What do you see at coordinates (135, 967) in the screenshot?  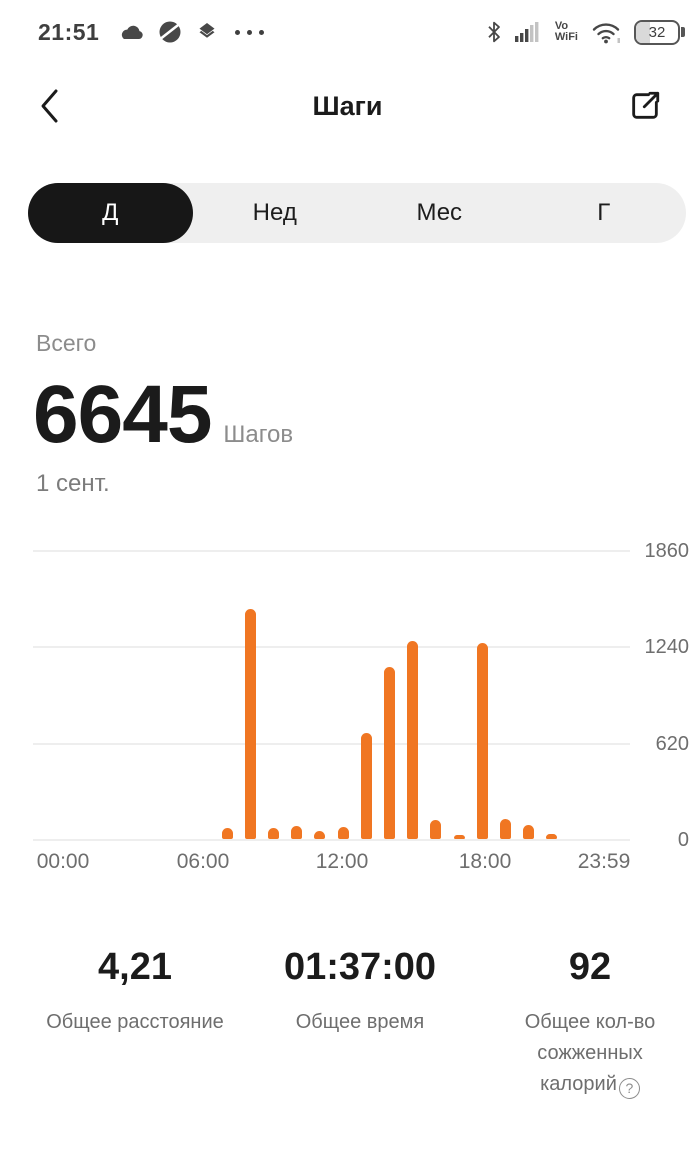 I see `distance-value: 4,21` at bounding box center [135, 967].